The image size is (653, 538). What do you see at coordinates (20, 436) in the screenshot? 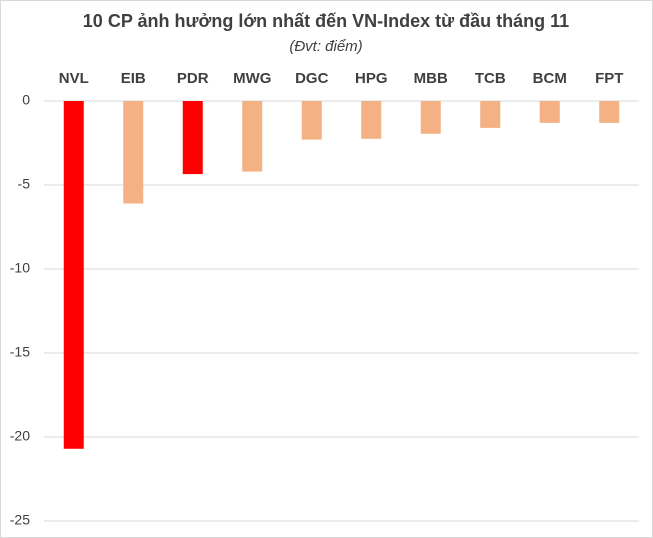
I see `y-tick-label: -20` at bounding box center [20, 436].